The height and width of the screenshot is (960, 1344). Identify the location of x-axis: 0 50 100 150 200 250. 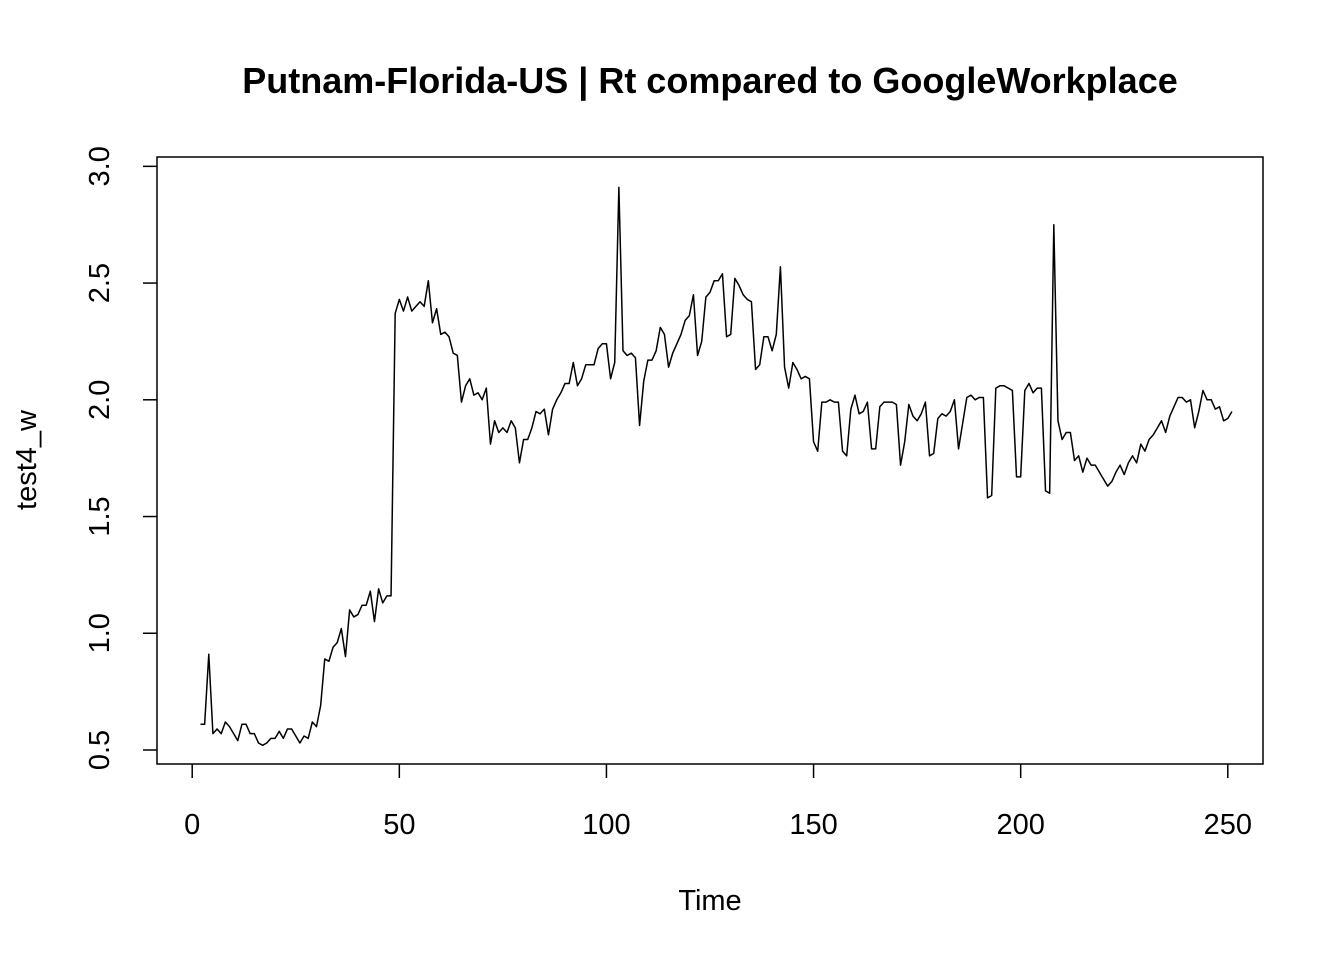
(718, 802).